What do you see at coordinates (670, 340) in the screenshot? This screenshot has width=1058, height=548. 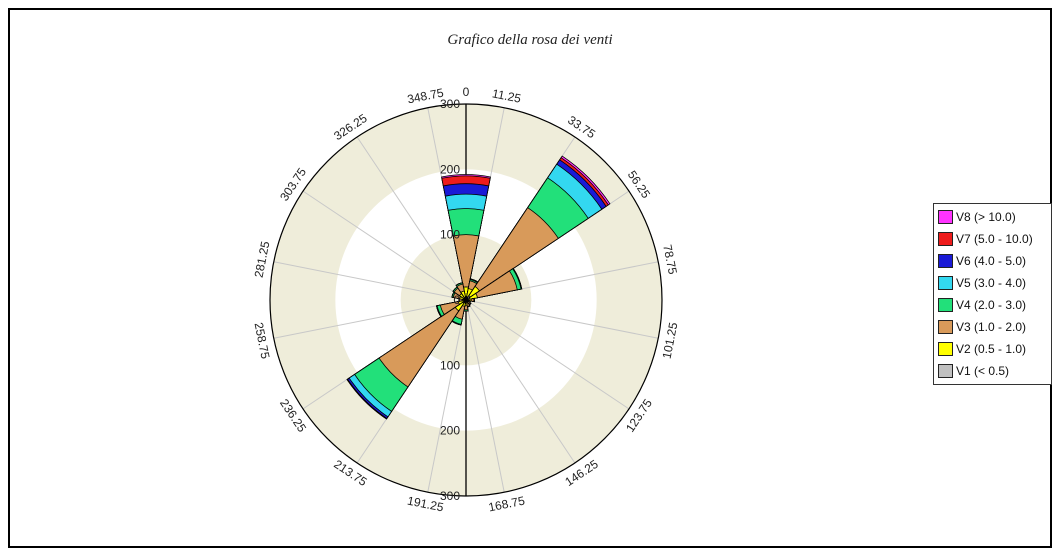 I see `direction-label: 101.25` at bounding box center [670, 340].